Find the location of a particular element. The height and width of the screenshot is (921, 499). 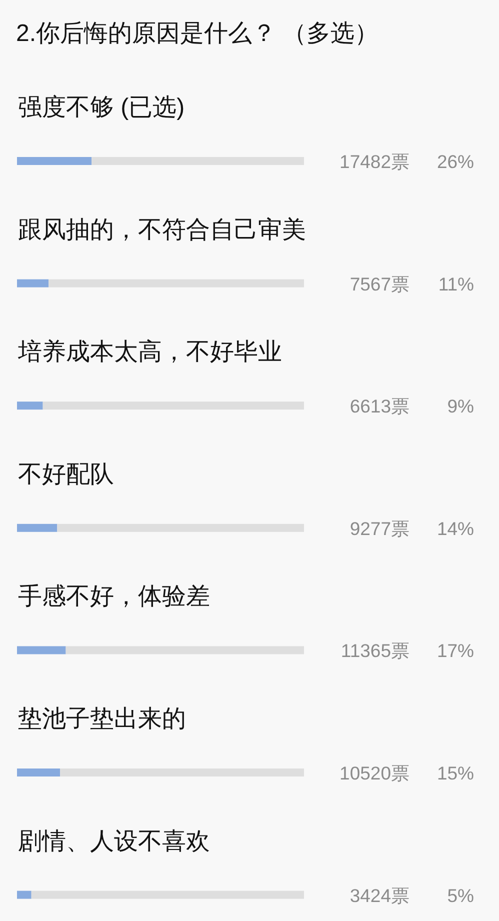

value-label: 26% is located at coordinates (455, 161).